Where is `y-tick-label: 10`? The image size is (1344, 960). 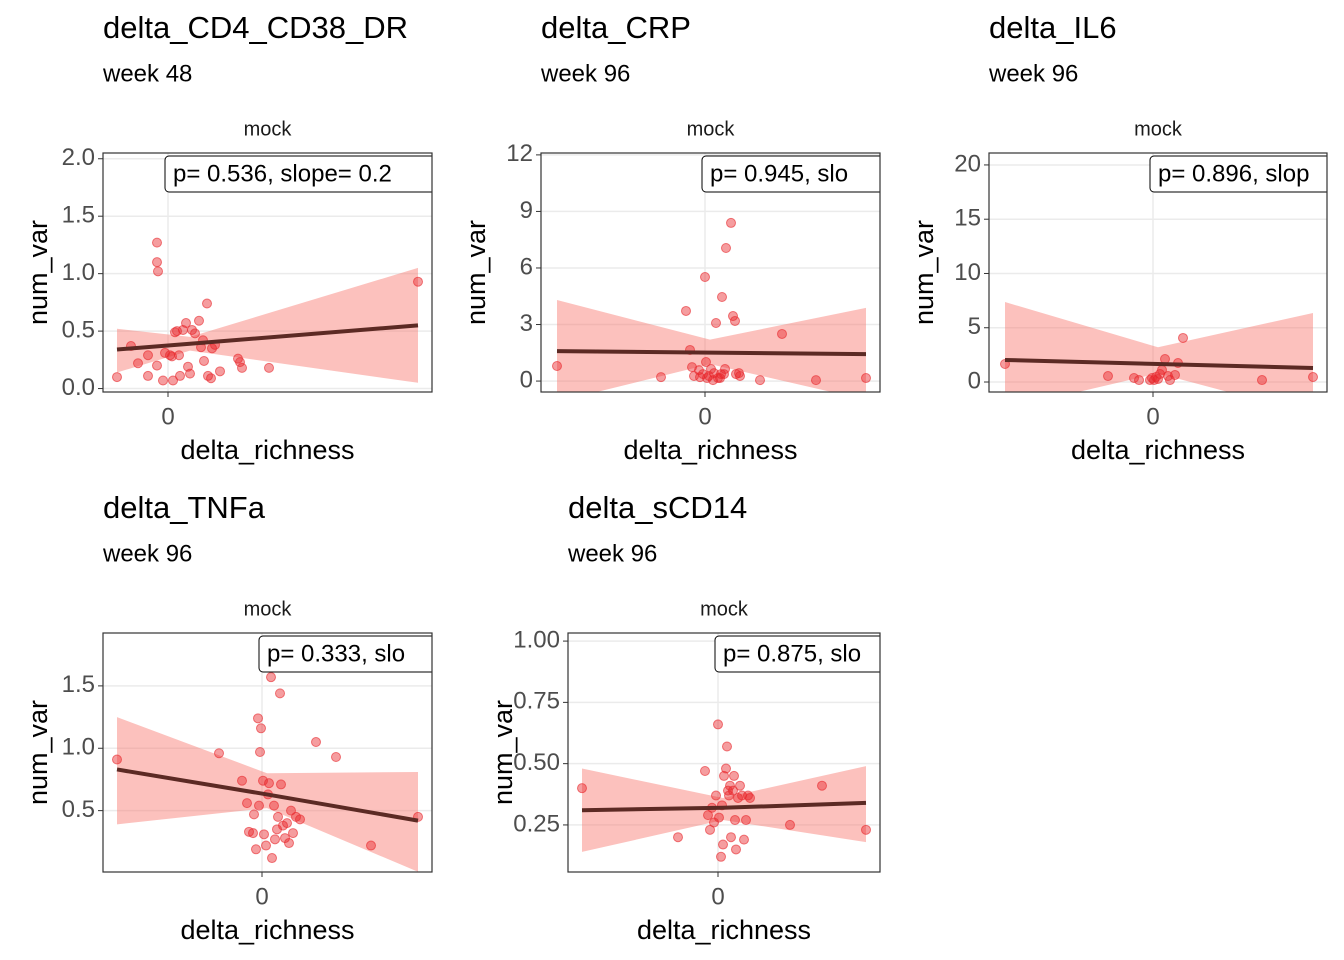 y-tick-label: 10 is located at coordinates (967, 272).